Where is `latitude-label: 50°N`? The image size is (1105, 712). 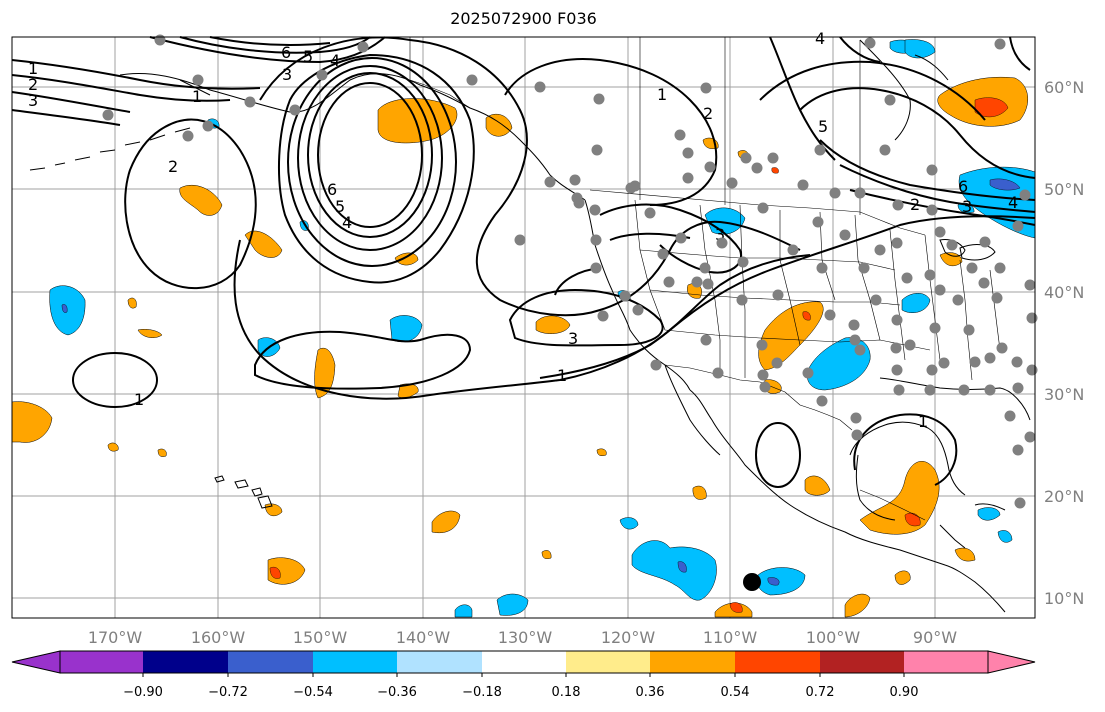
latitude-label: 50°N is located at coordinates (1064, 189).